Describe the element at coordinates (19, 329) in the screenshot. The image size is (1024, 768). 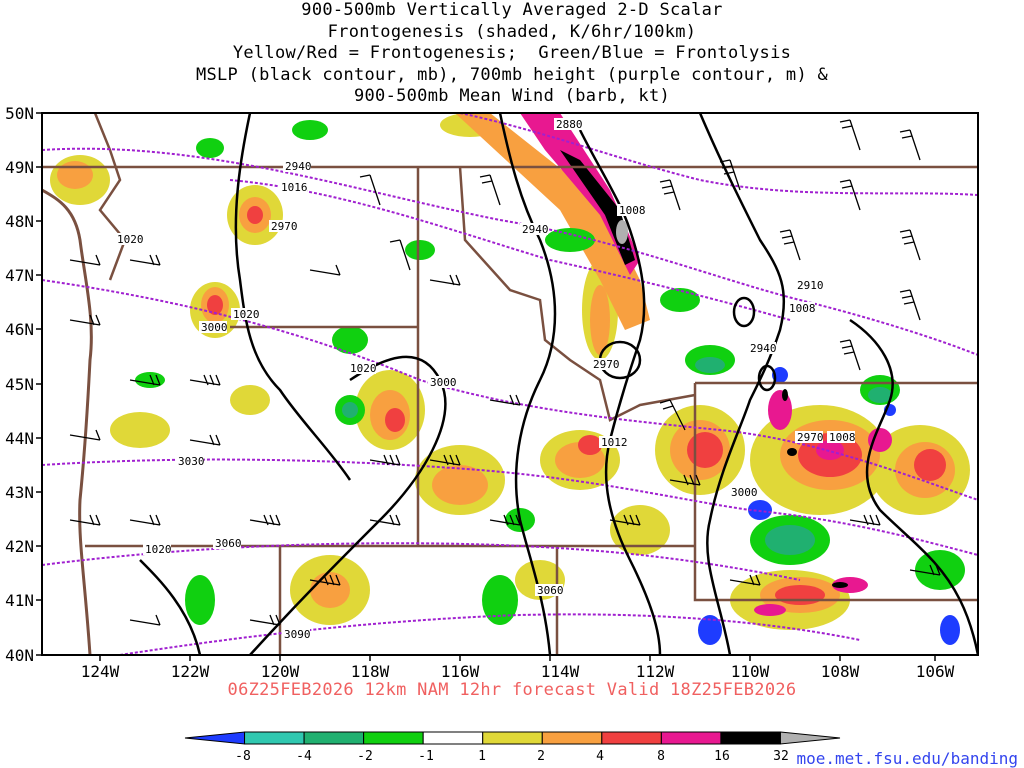
I see `lat-label: 46N` at that location.